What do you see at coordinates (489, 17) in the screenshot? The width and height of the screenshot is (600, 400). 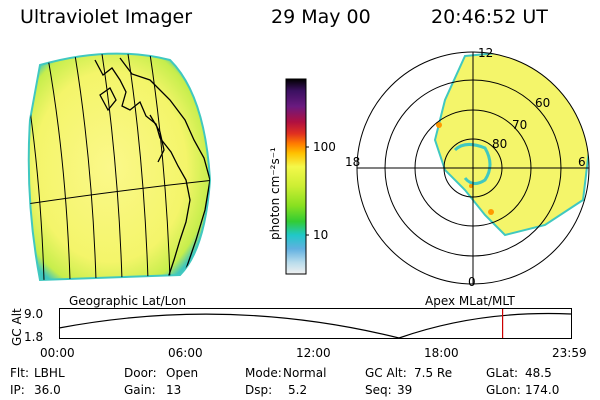 I see `time-label: 20:46:52 UT` at bounding box center [489, 17].